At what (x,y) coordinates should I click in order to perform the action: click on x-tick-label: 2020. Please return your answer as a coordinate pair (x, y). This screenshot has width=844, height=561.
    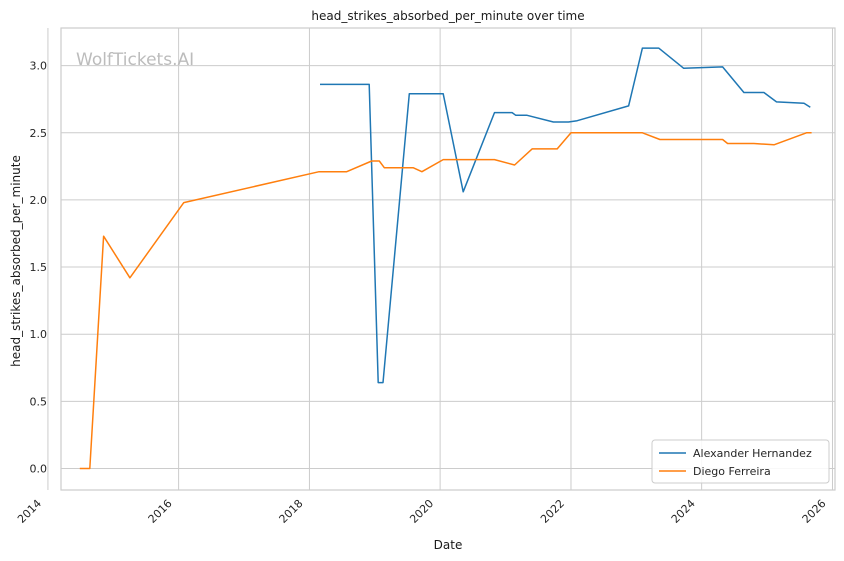
    Looking at the image, I should click on (421, 511).